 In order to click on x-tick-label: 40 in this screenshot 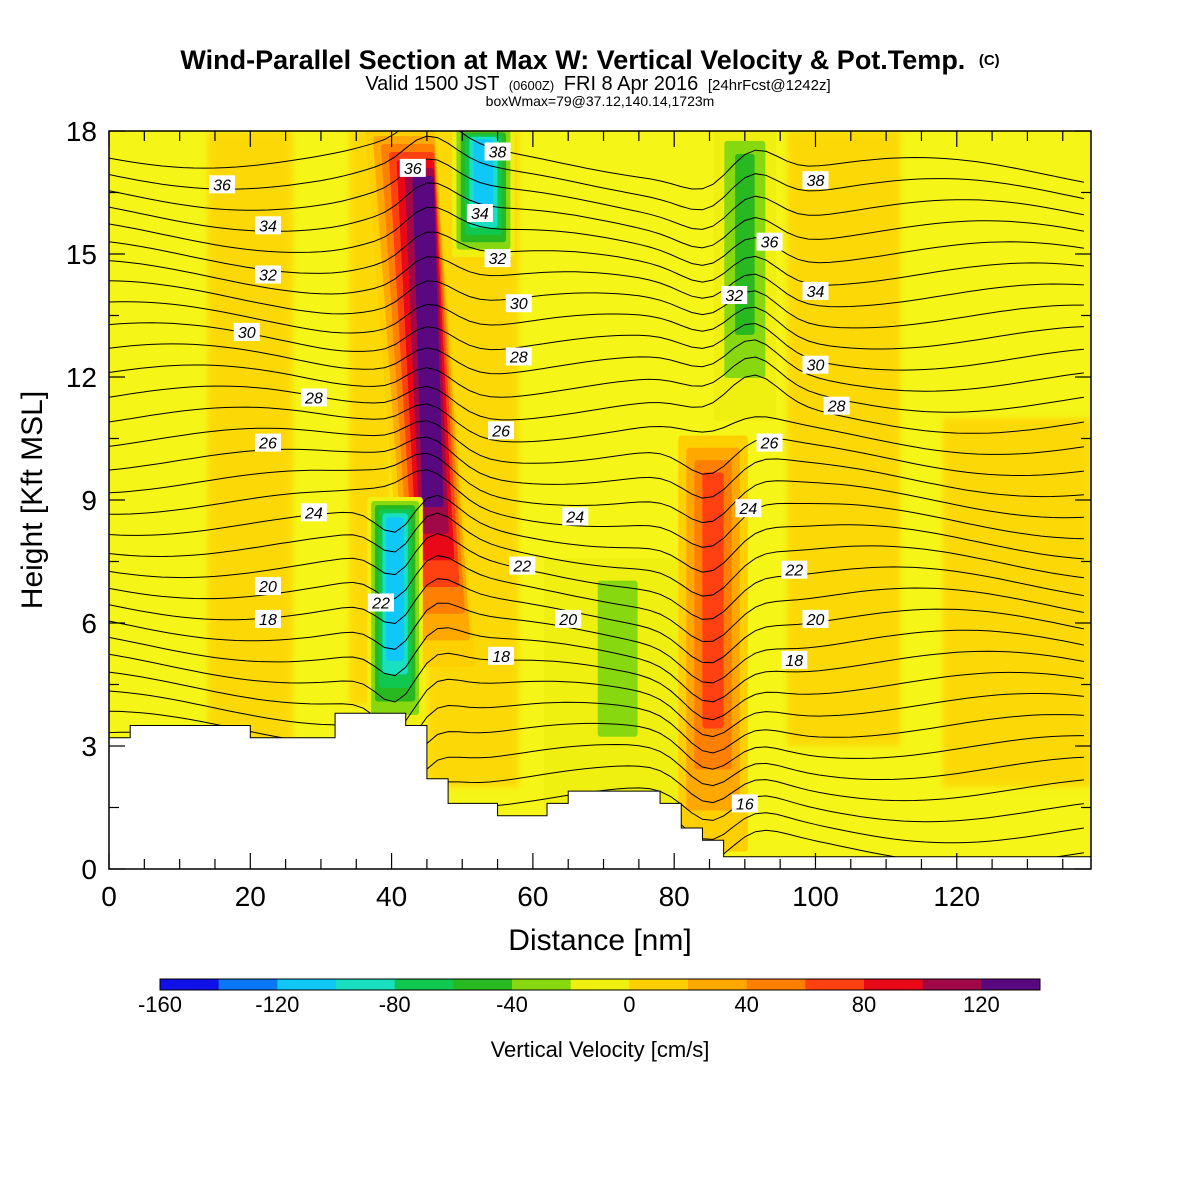, I will do `click(391, 896)`.